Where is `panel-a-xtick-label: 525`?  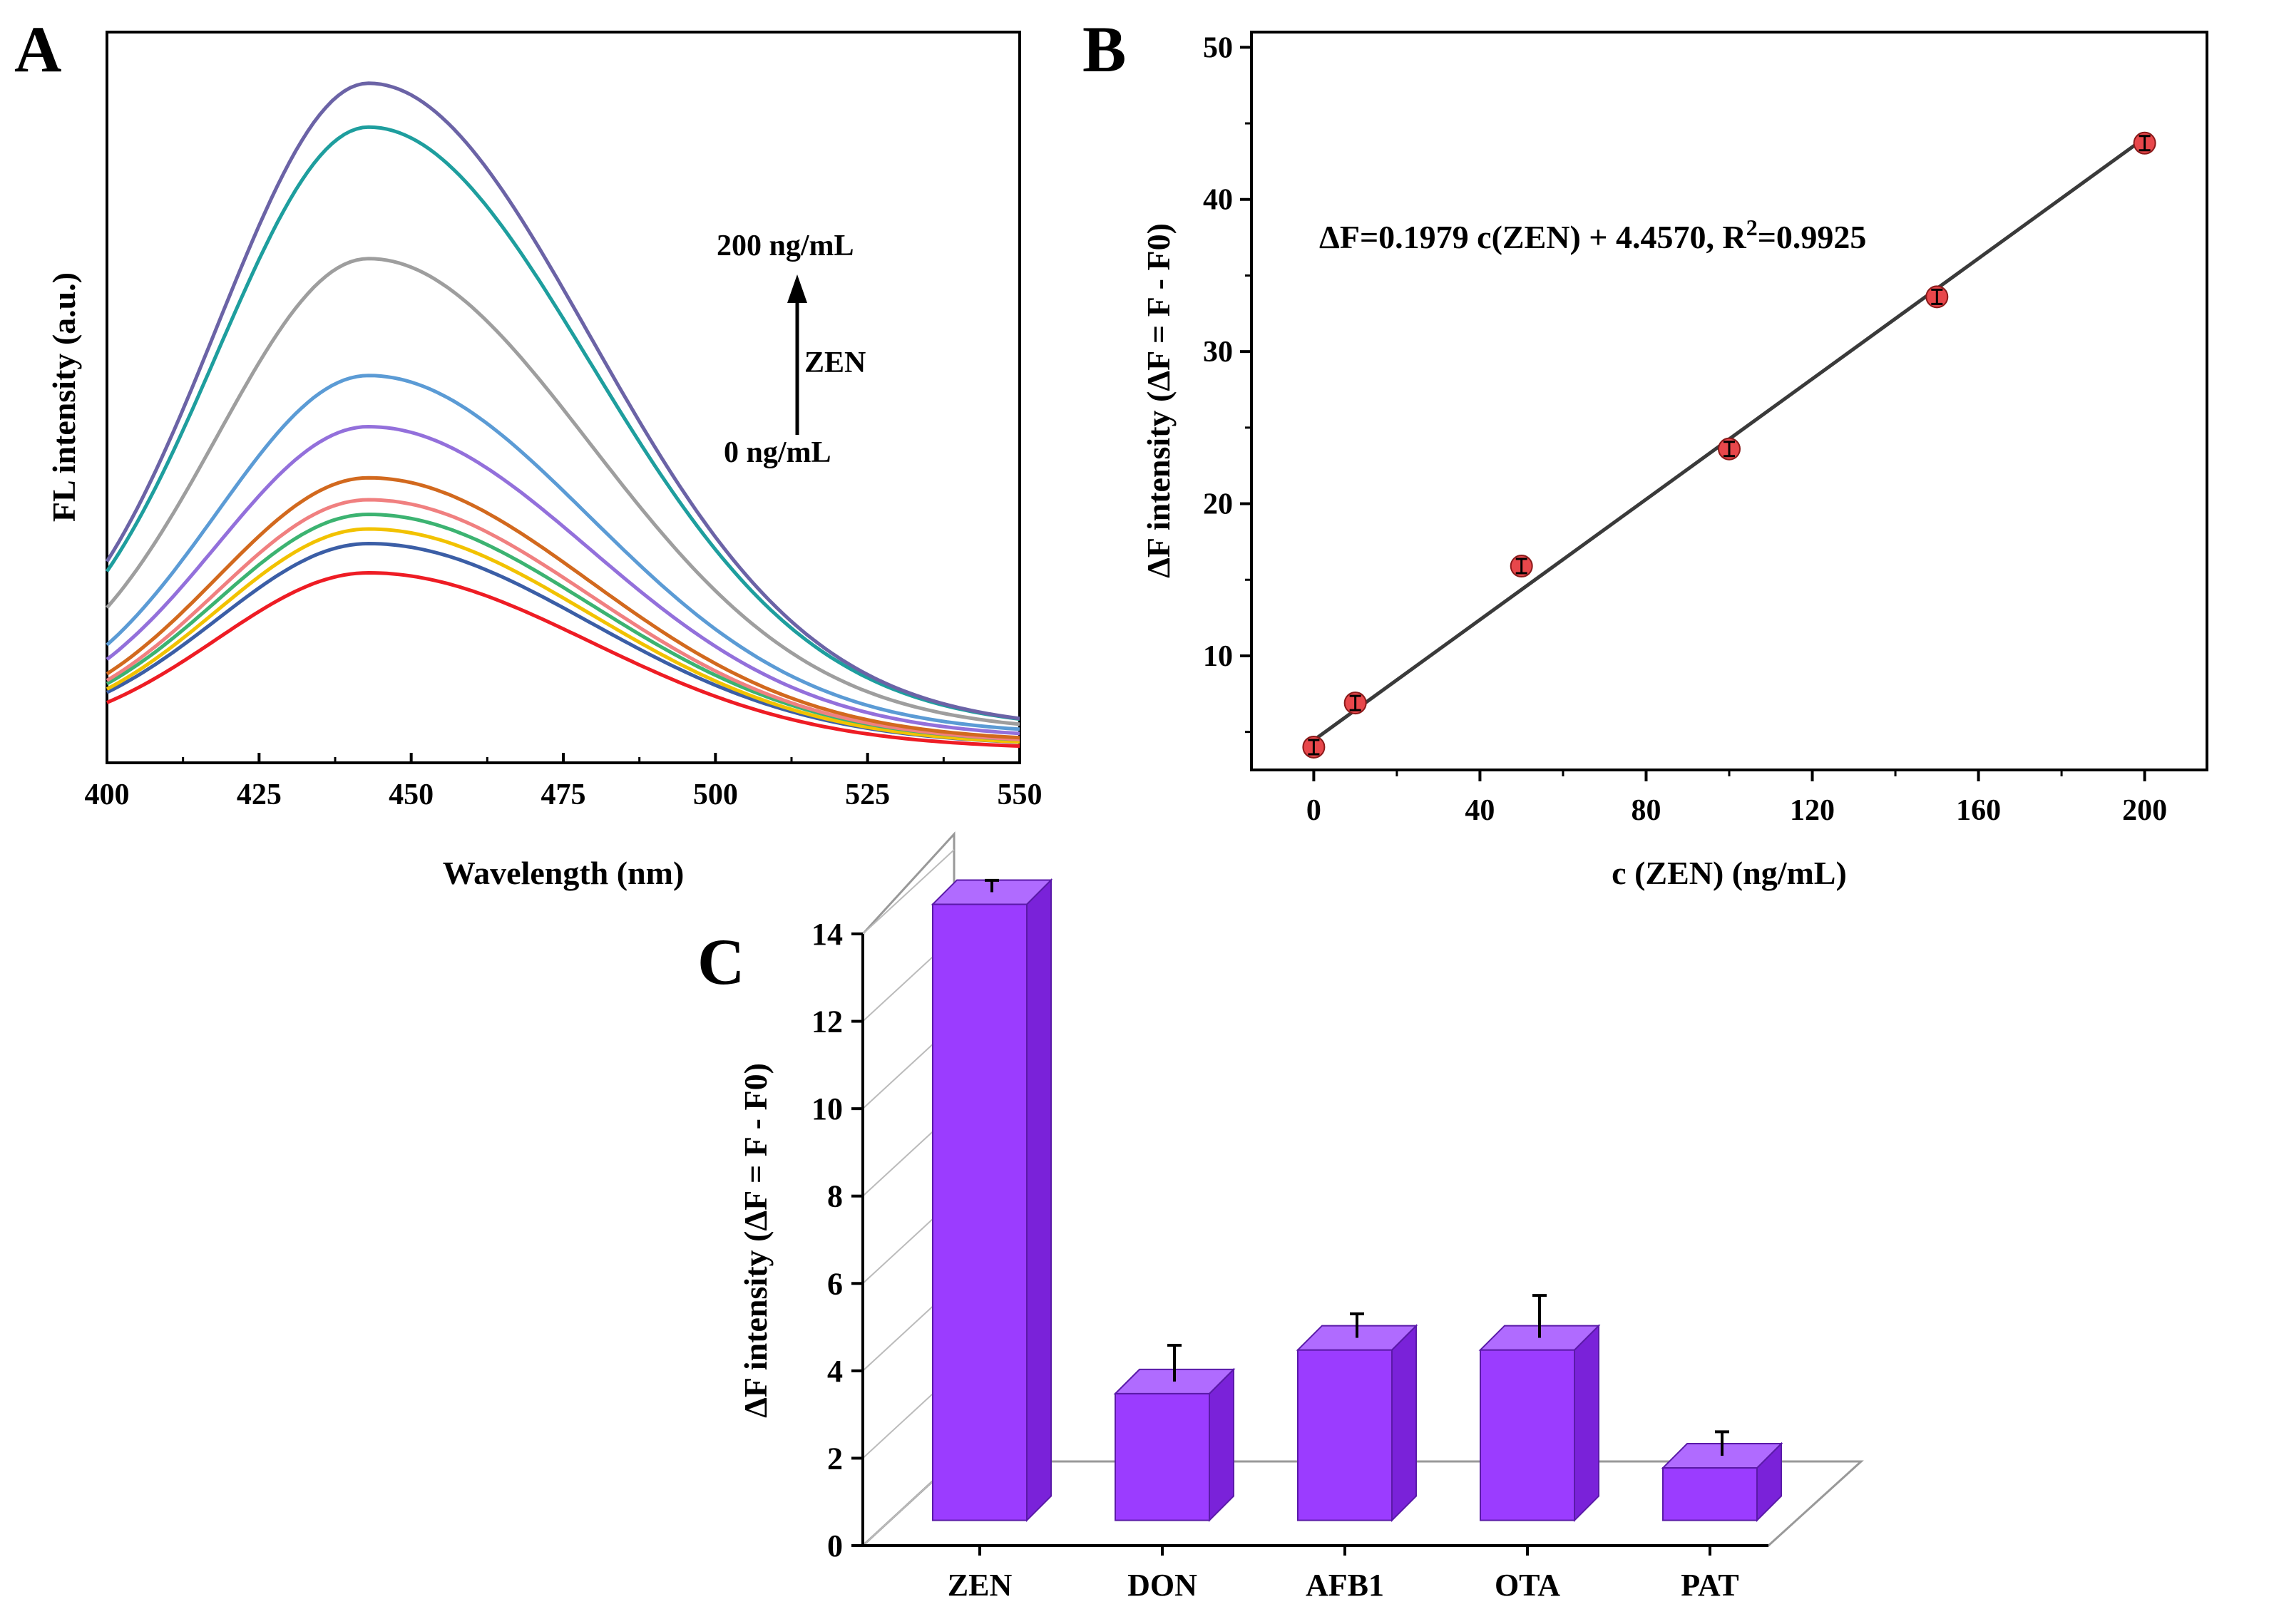 panel-a-xtick-label: 525 is located at coordinates (868, 794).